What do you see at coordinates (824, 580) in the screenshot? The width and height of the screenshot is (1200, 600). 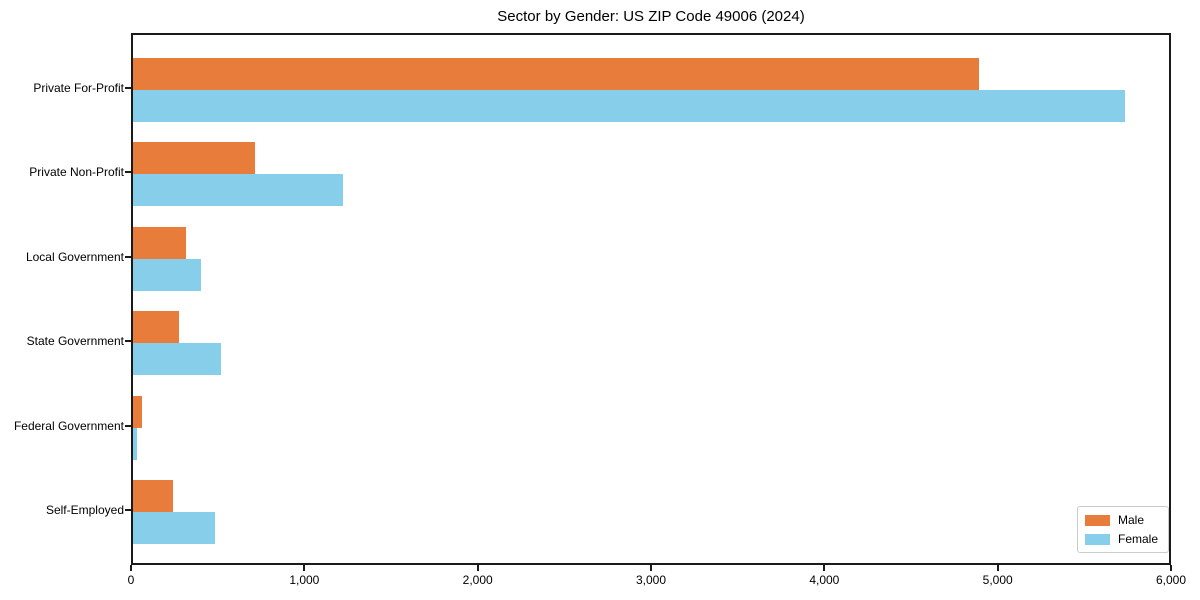 I see `x-tick-label: 4,000` at bounding box center [824, 580].